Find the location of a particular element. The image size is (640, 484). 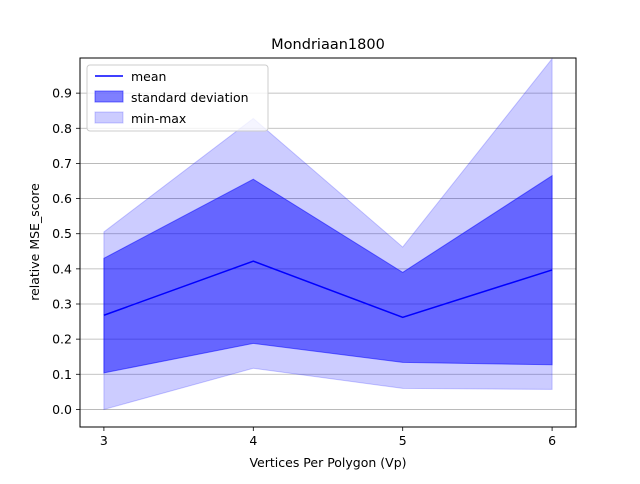

chart-title: Mondriaan1800 is located at coordinates (328, 45).